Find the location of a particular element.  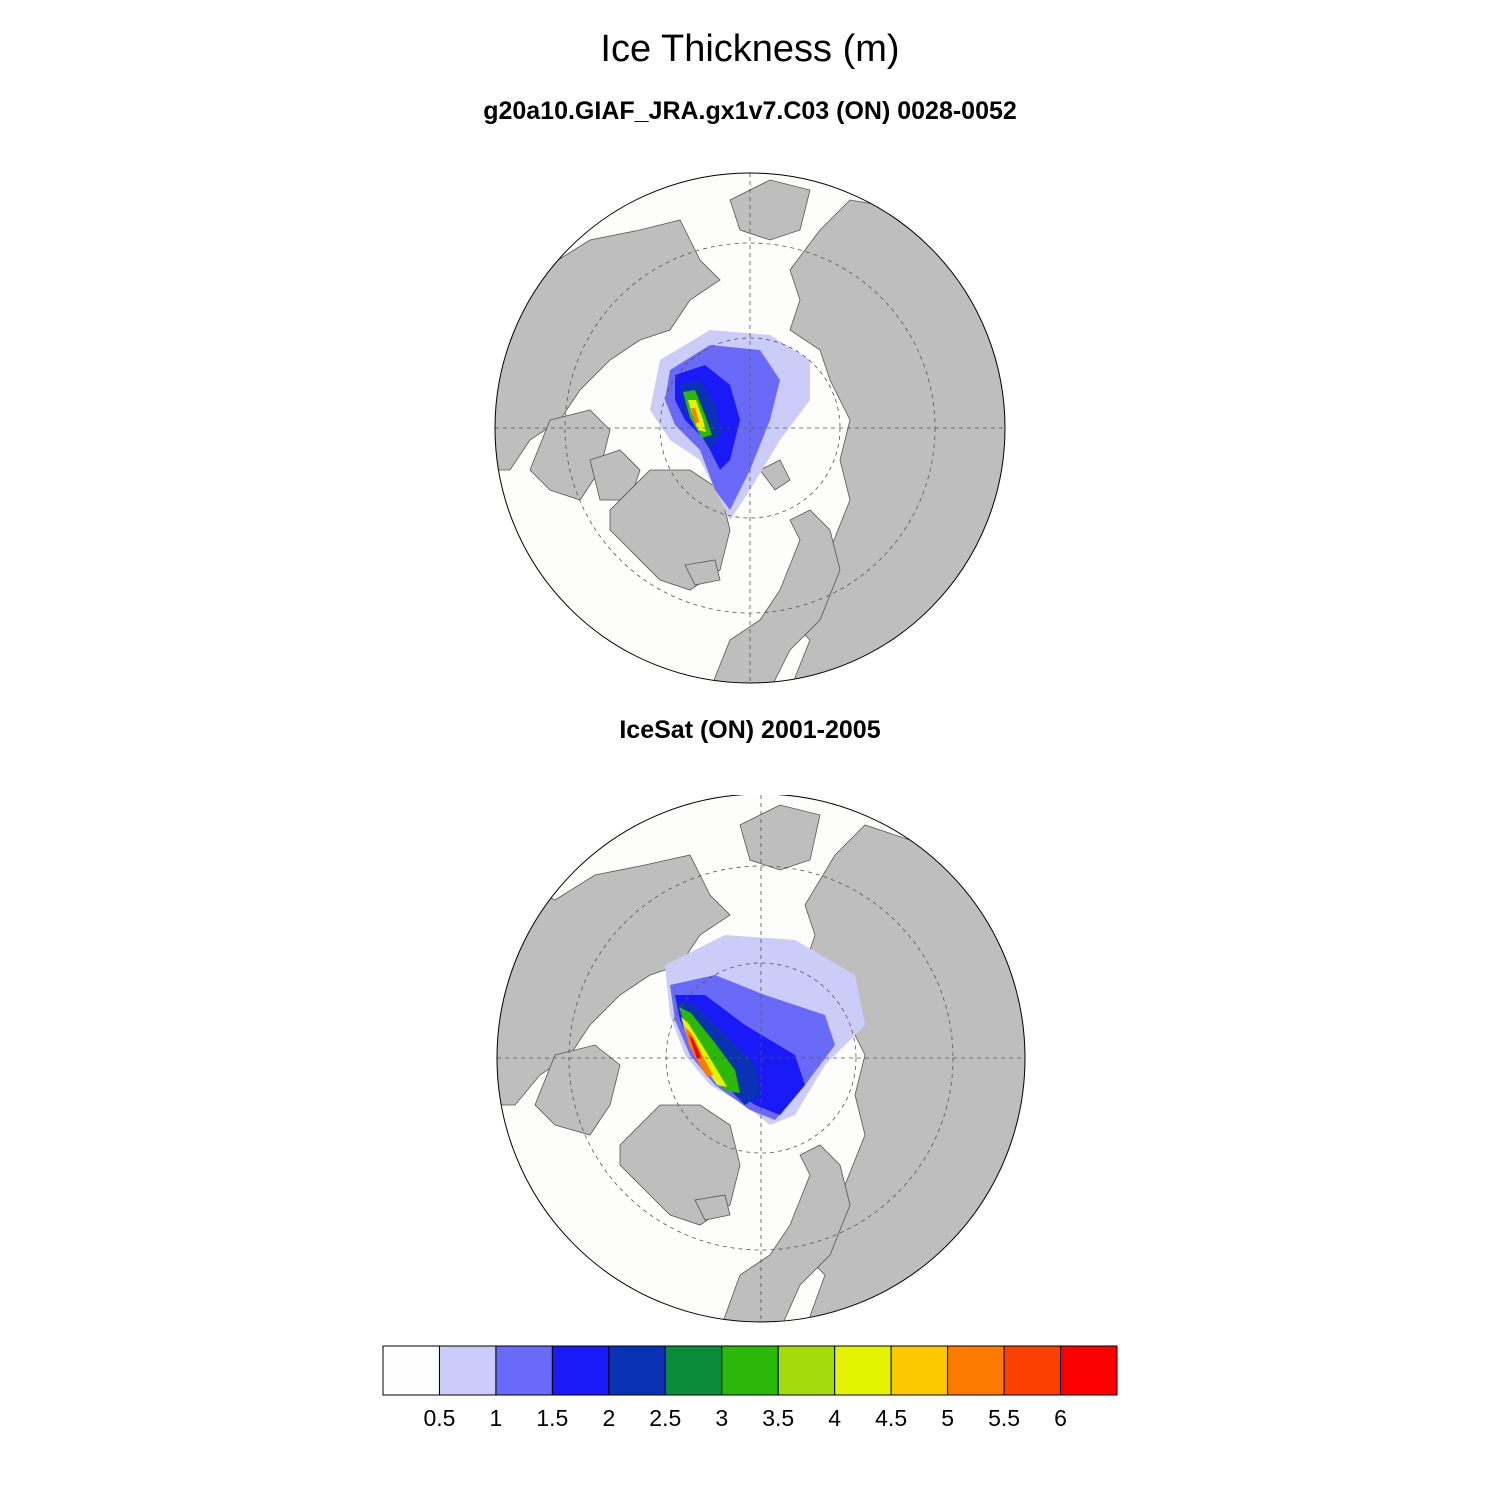

colorbar-tick-label: 5 is located at coordinates (947, 1418).